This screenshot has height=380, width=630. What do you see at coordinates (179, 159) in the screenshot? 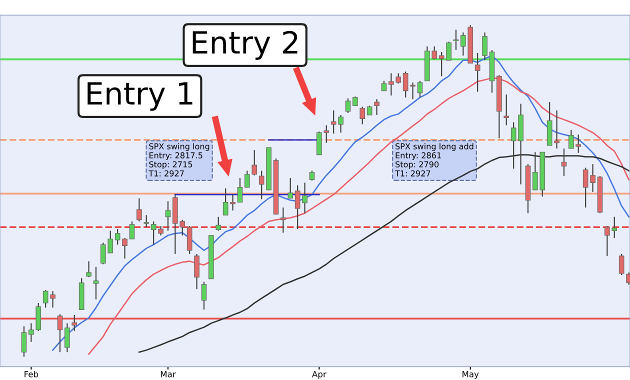
I see `annotation: SPX swing long Entry: 2817.5 Stop: 2715 T1: 2927` at bounding box center [179, 159].